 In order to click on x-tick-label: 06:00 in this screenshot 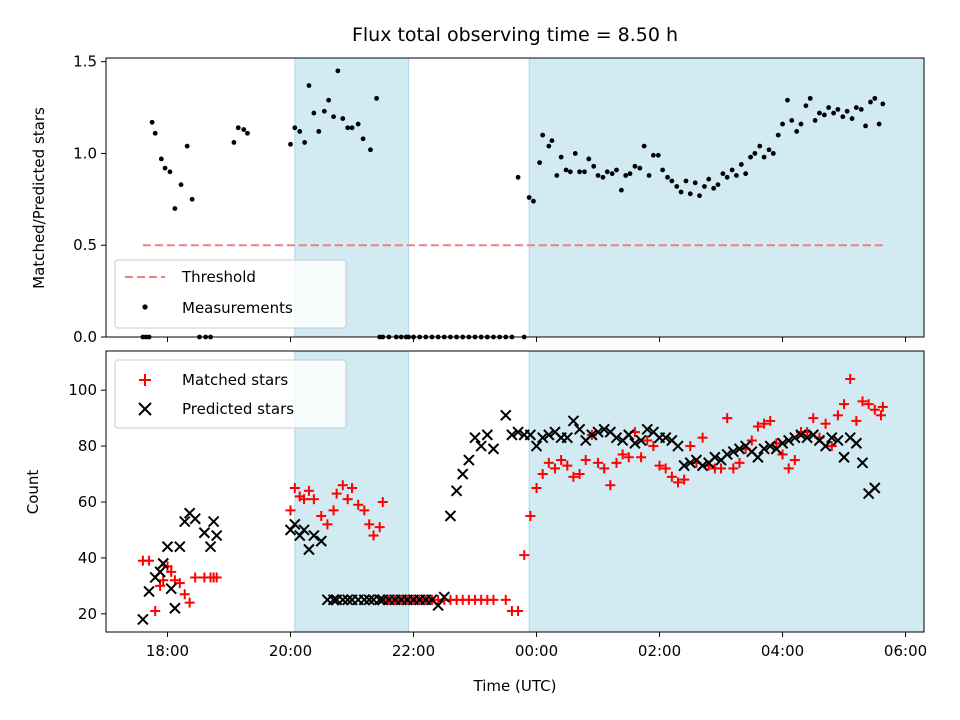, I will do `click(905, 651)`.